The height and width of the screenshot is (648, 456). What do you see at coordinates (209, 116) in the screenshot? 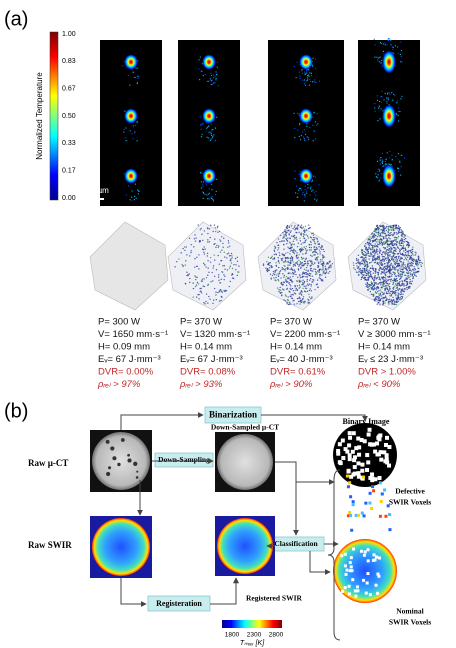
I see `melt-pool` at bounding box center [209, 116].